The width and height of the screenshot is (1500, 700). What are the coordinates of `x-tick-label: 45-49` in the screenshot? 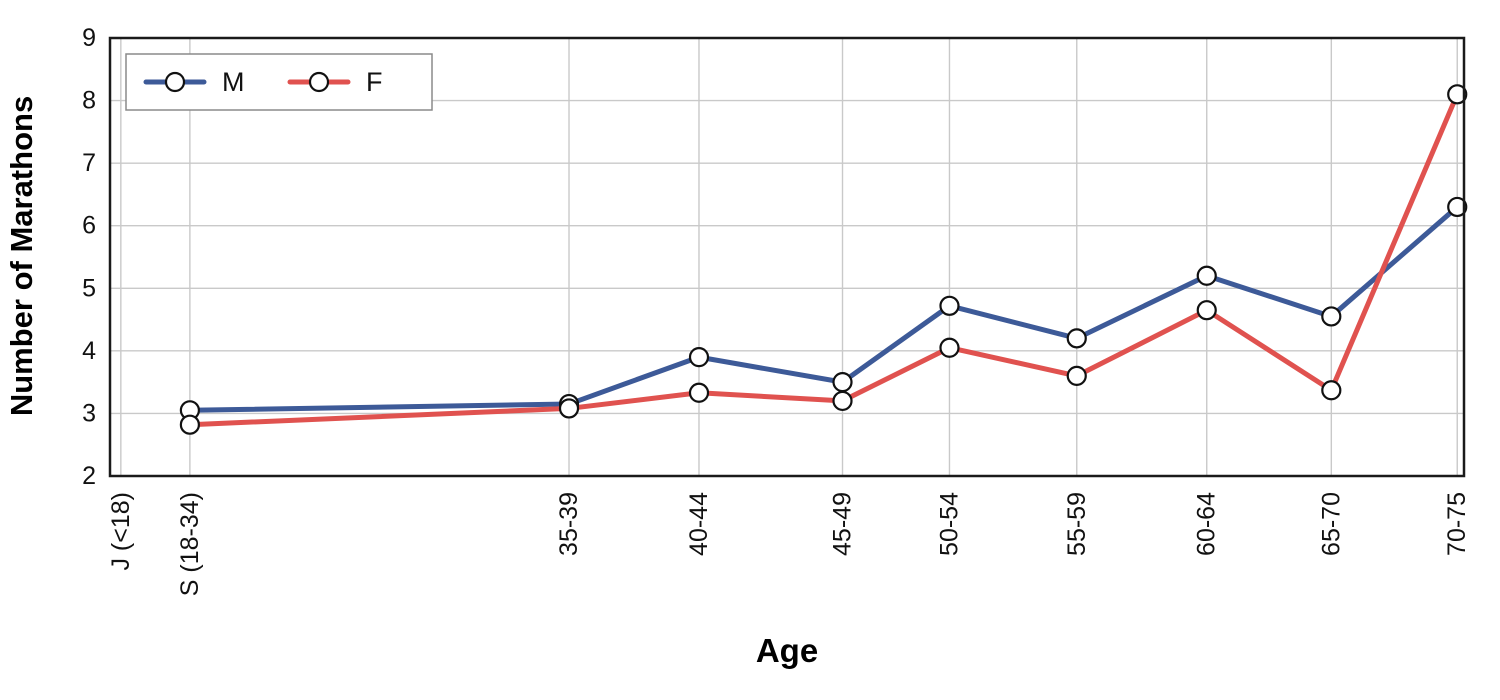 It's located at (843, 524).